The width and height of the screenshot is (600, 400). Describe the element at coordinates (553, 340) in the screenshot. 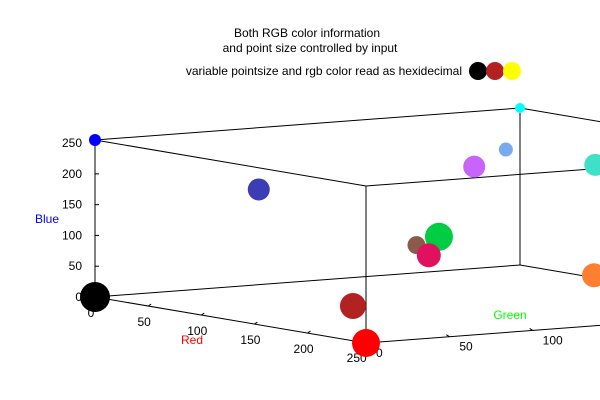

I see `y-tick-label: 100` at that location.